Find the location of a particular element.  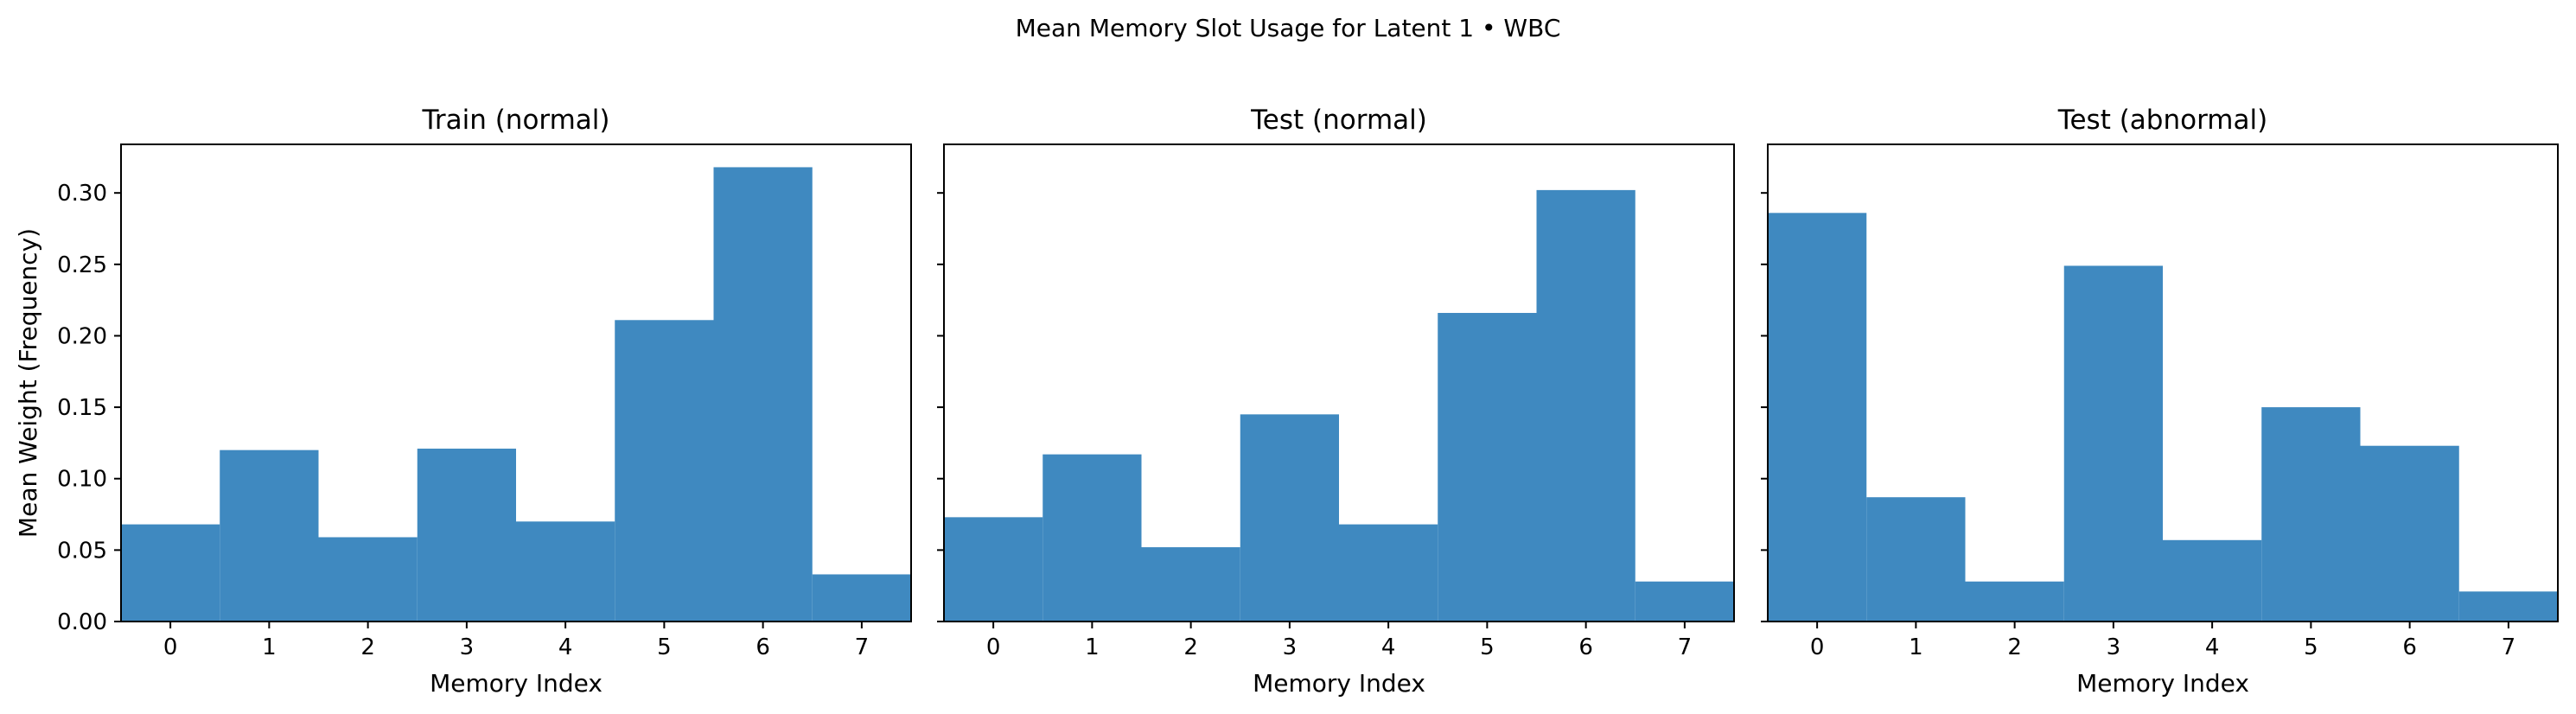

subplot-title: Train (normal) is located at coordinates (515, 121).